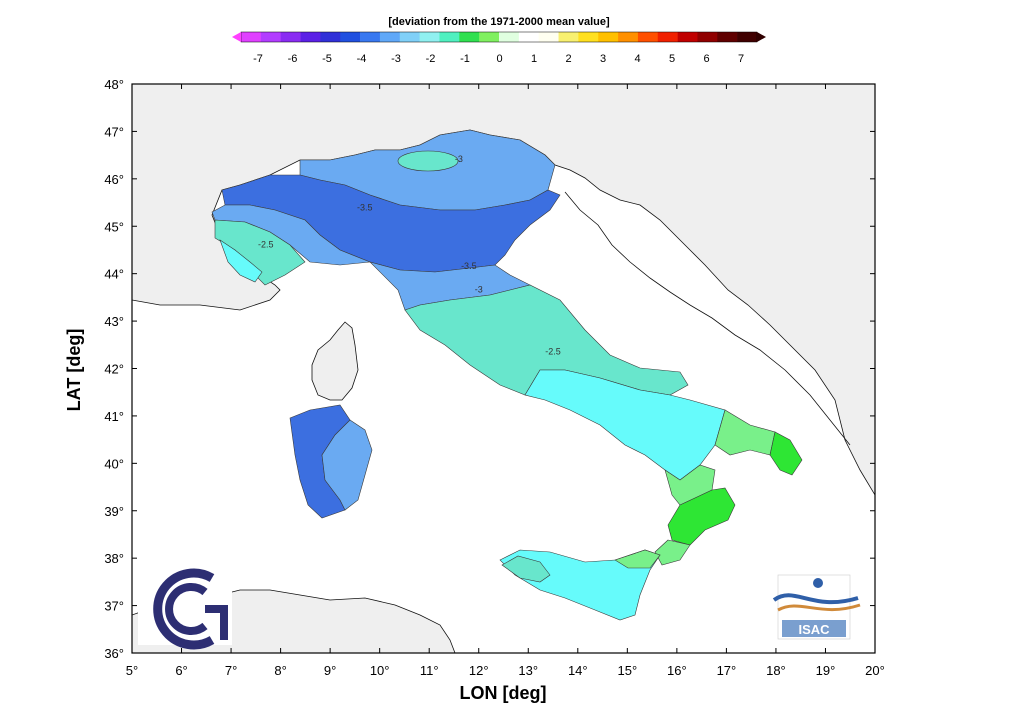 The height and width of the screenshot is (723, 1024). Describe the element at coordinates (499, 59) in the screenshot. I see `colorbar-label: 0` at that location.